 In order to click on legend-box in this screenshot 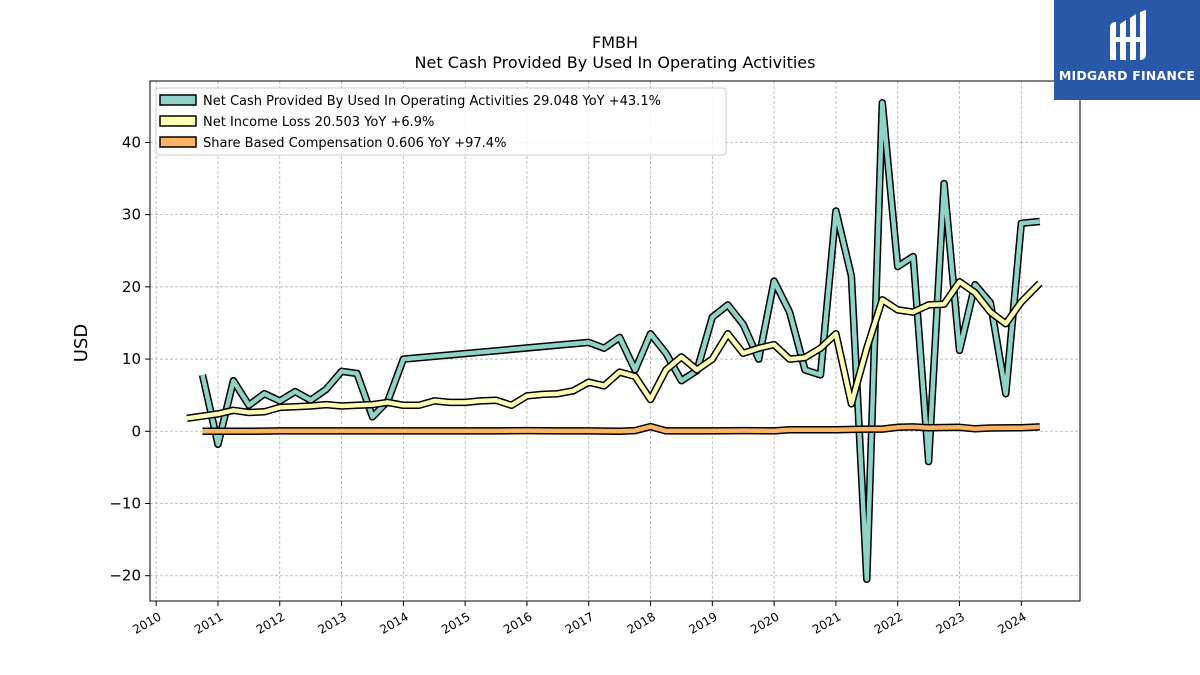, I will do `click(441, 121)`.